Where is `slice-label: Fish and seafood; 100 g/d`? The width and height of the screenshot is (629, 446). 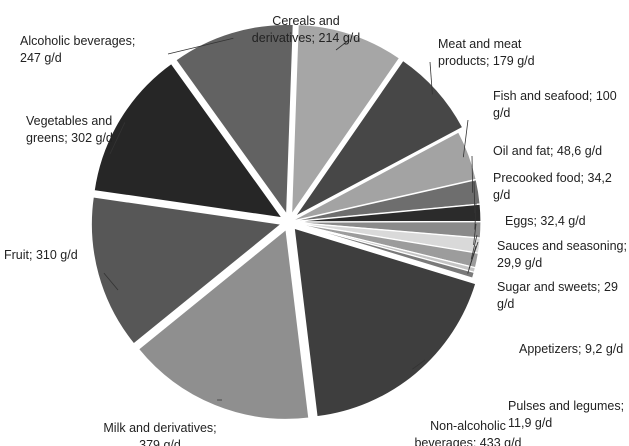 slice-label: Fish and seafood; 100 g/d is located at coordinates (555, 104).